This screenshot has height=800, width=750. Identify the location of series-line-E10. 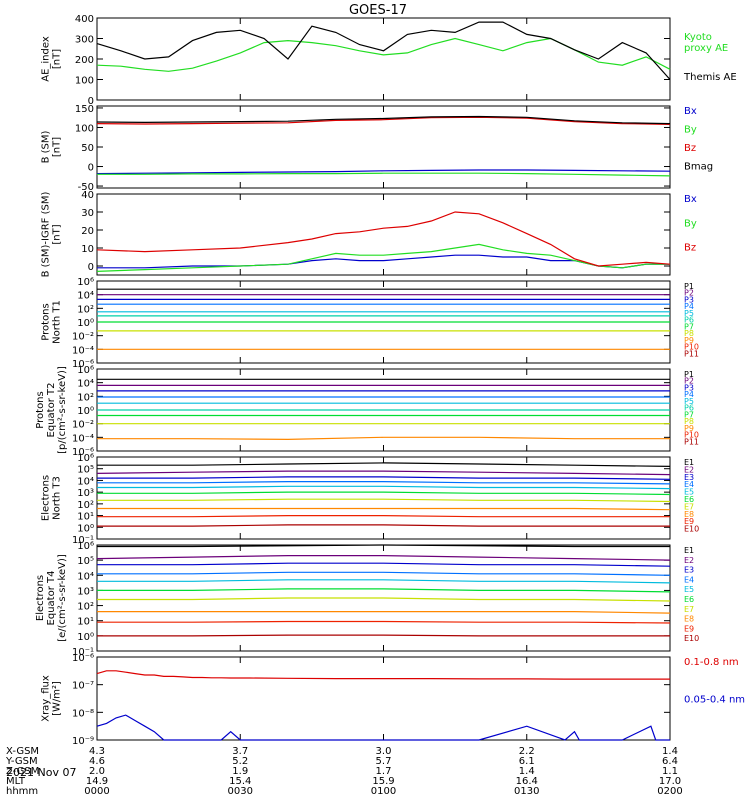
(383, 635).